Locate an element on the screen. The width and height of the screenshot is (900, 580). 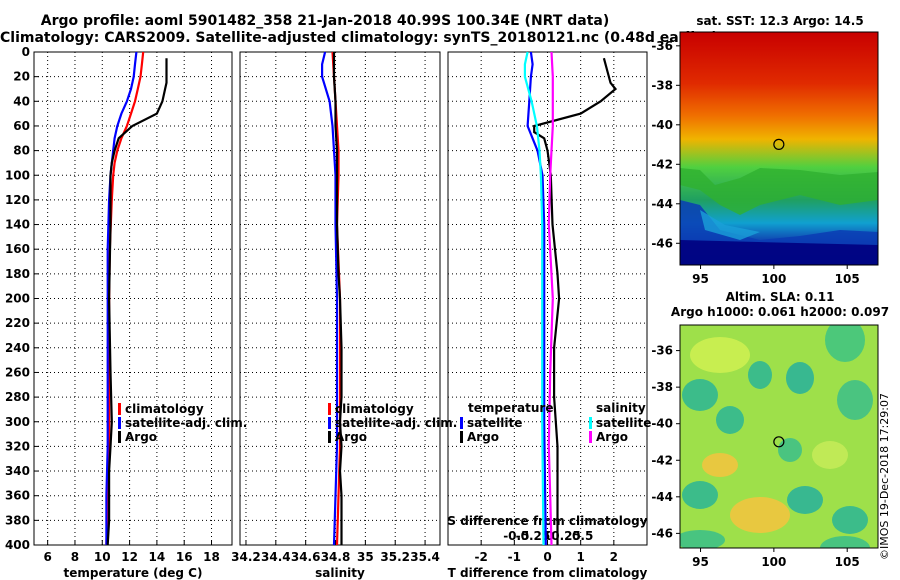
y-tick-label: 80 is located at coordinates (21, 151).